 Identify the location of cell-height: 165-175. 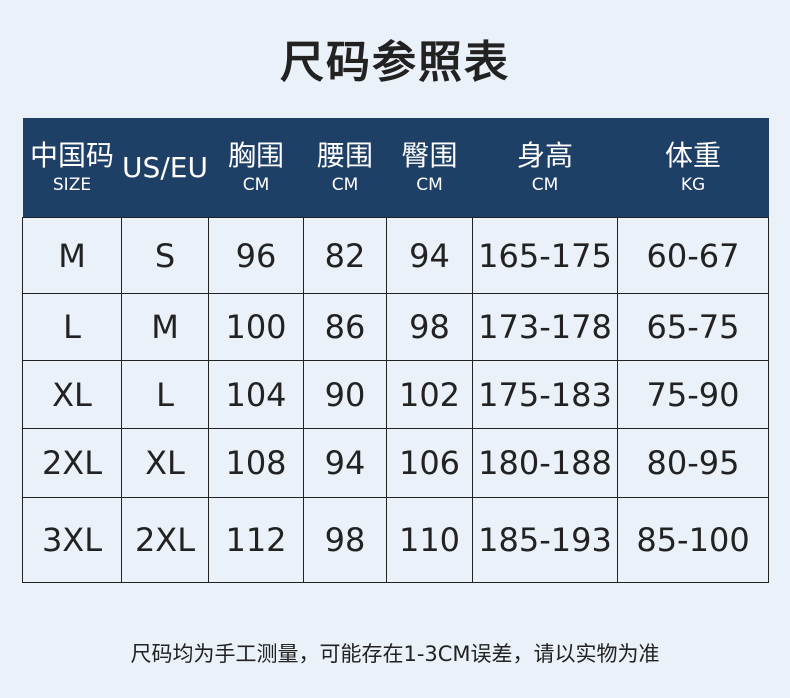
(545, 255).